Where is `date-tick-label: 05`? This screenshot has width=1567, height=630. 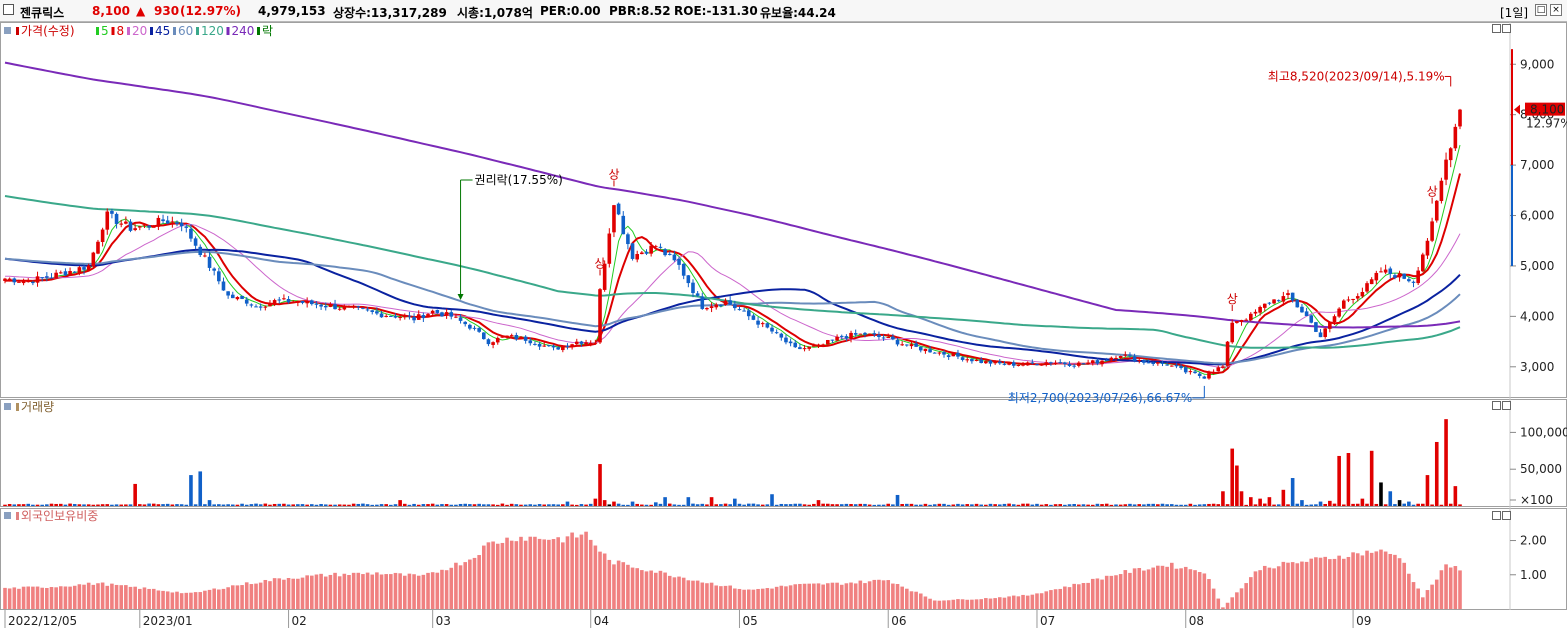
date-tick-label: 05 is located at coordinates (749, 621).